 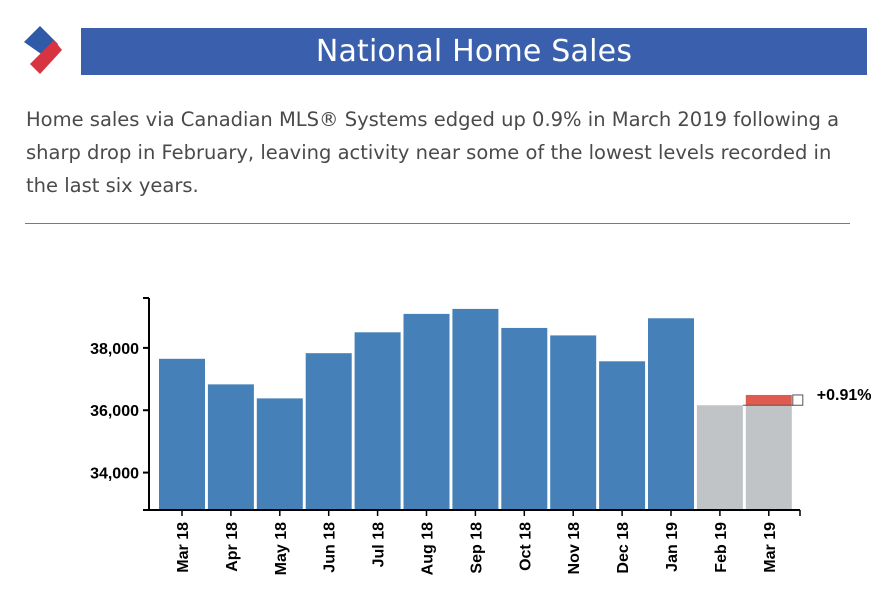 What do you see at coordinates (525, 546) in the screenshot?
I see `x-tick-label: Oct 18` at bounding box center [525, 546].